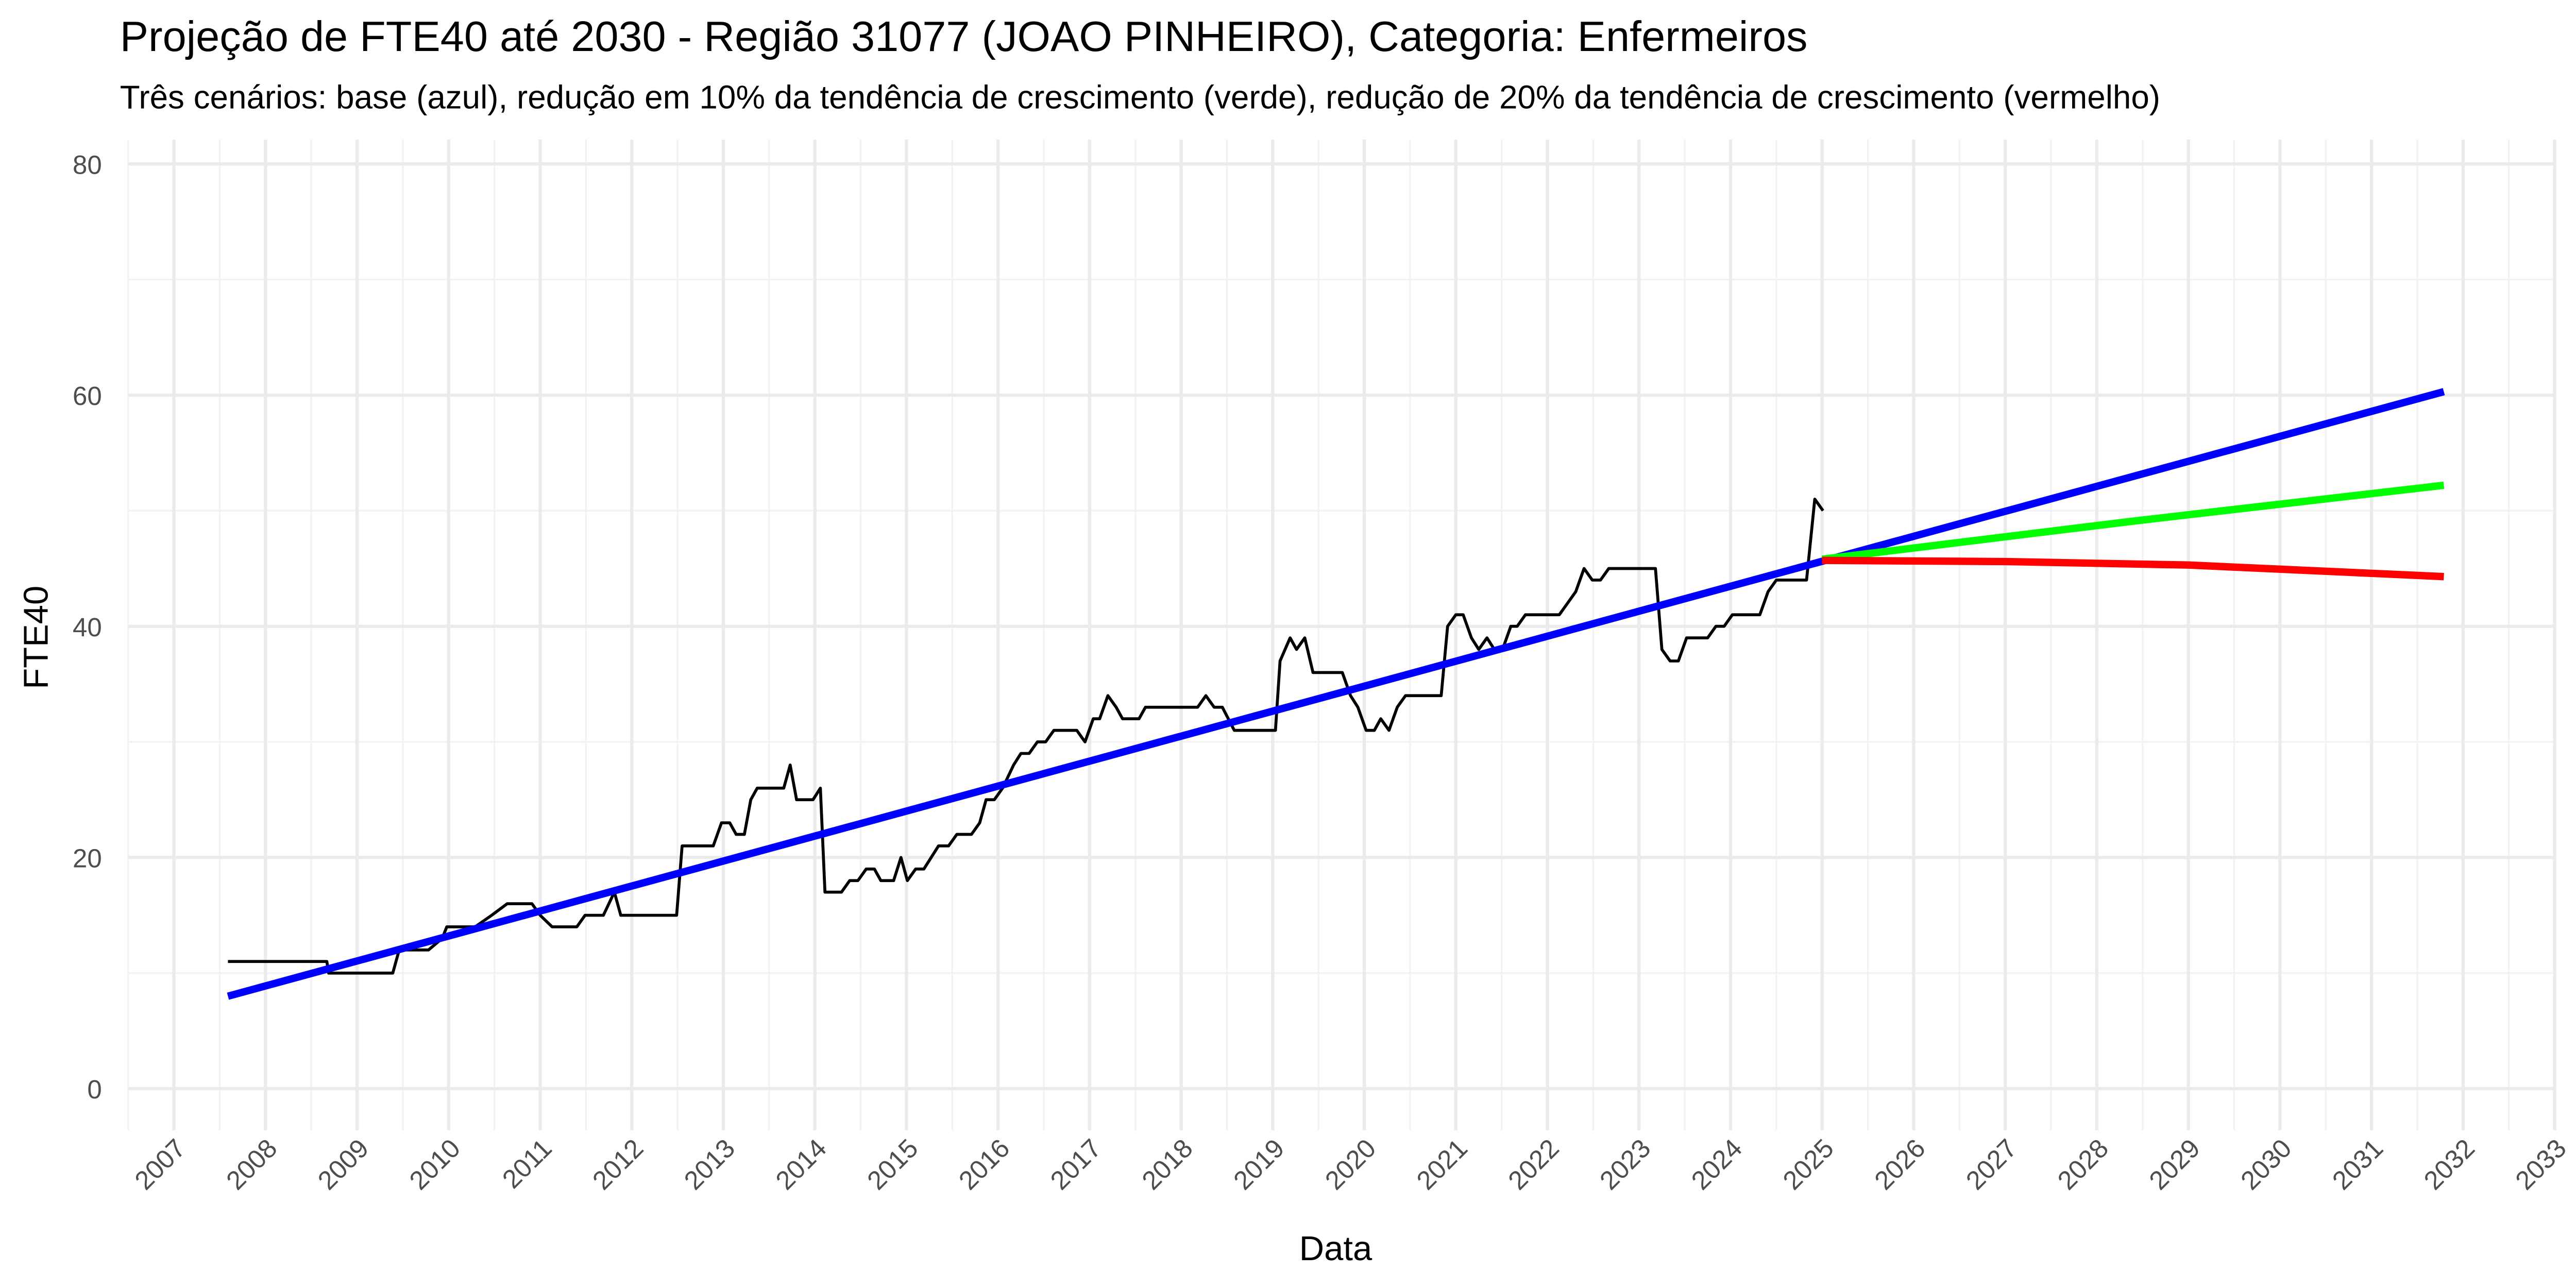  Describe the element at coordinates (87, 396) in the screenshot. I see `y-tick-label: 60` at that location.